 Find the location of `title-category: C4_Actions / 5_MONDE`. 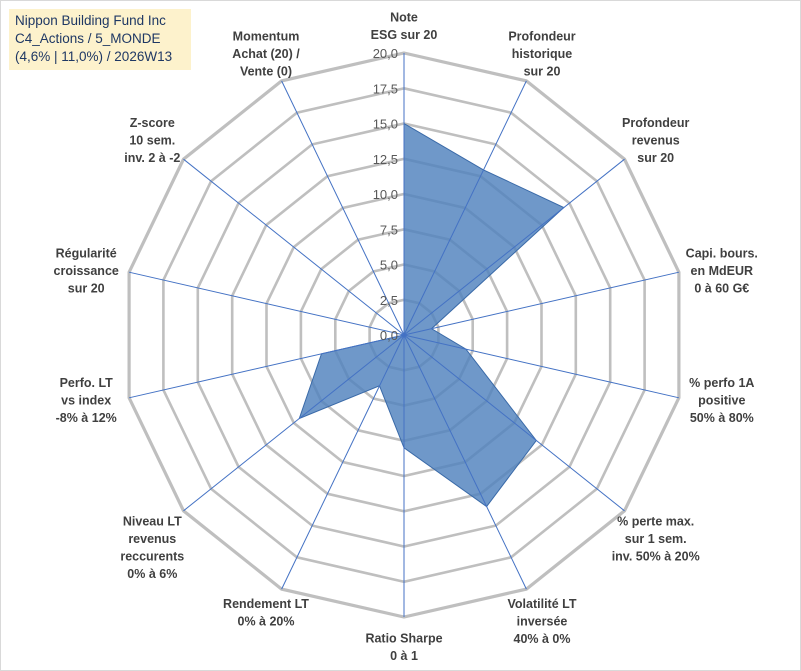

title-category: C4_Actions / 5_MONDE is located at coordinates (88, 38).